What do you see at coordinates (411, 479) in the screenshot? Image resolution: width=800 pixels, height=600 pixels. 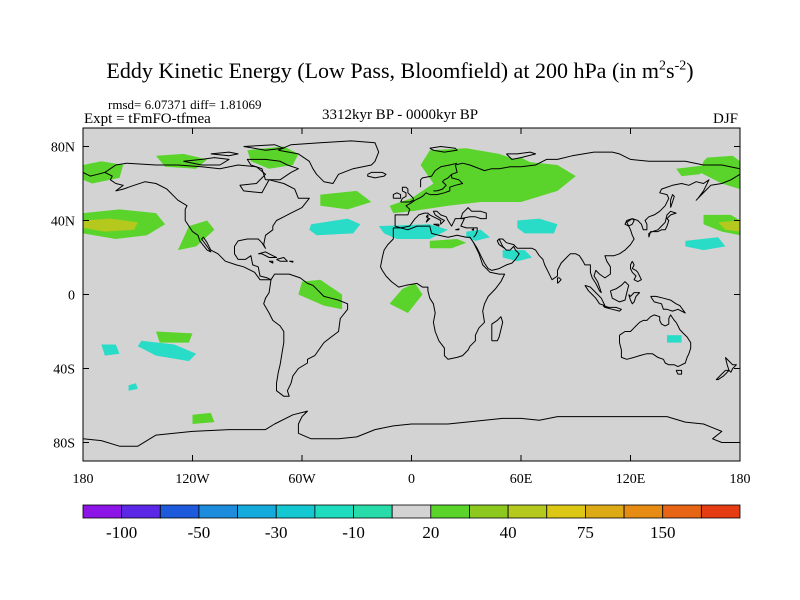 I see `x-tick-label-3: 0` at bounding box center [411, 479].